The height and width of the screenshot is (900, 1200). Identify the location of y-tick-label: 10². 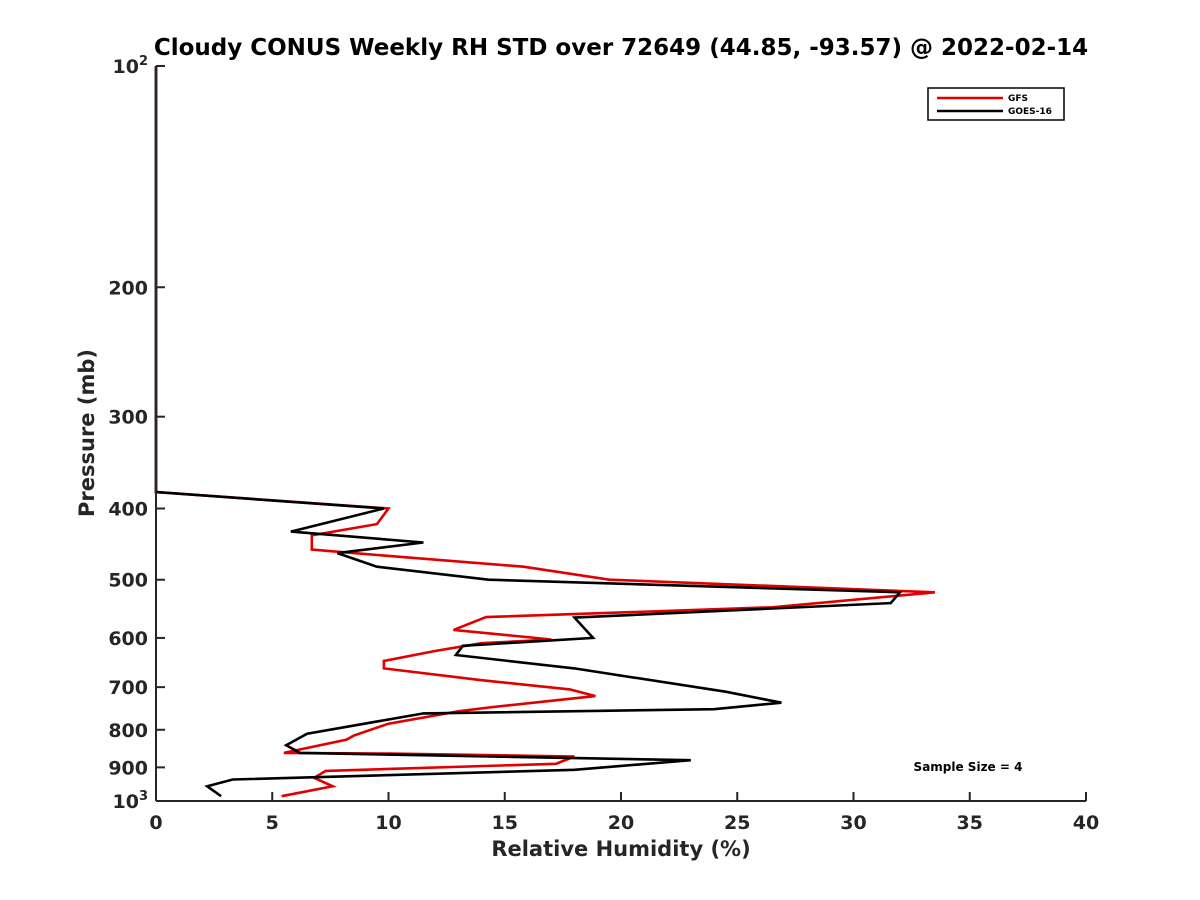
(131, 66).